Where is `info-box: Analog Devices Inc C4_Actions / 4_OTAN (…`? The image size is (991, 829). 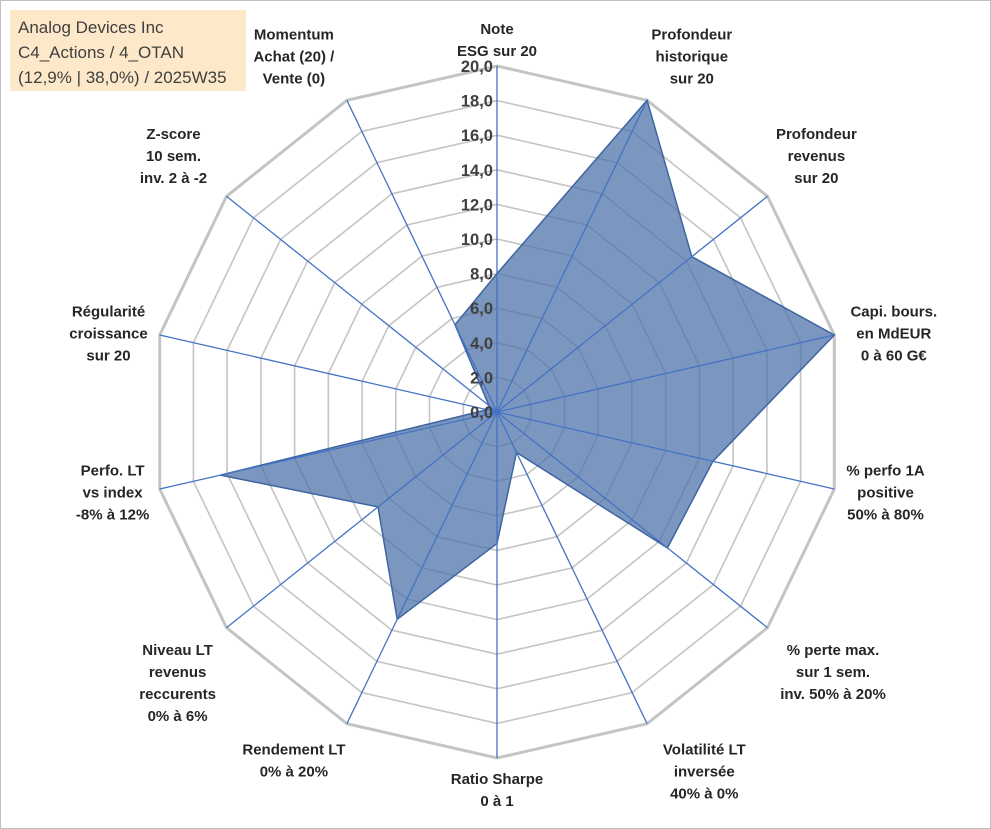 info-box: Analog Devices Inc C4_Actions / 4_OTAN (… is located at coordinates (128, 50).